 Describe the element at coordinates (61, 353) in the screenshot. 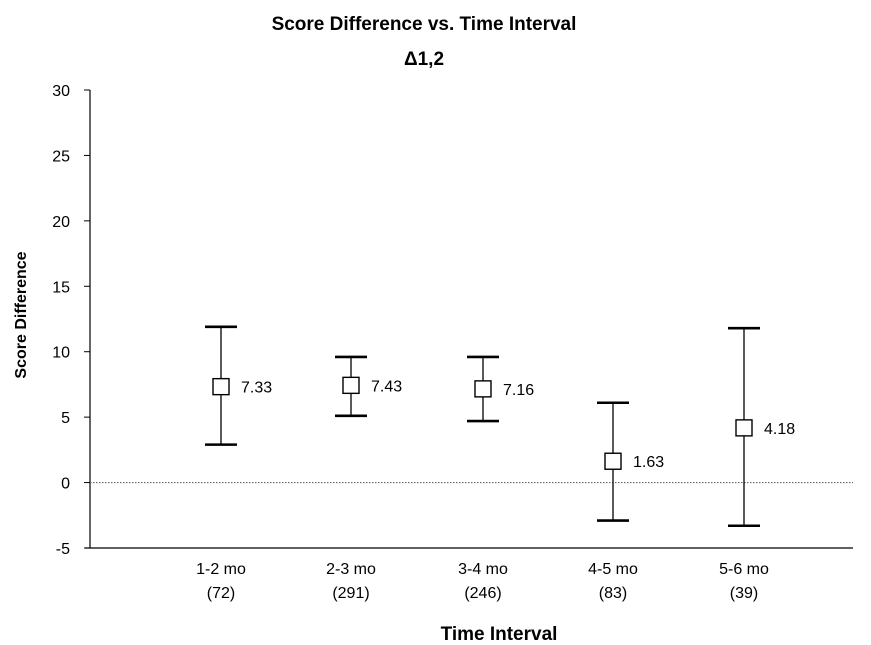

I see `y-tick-label: 10` at that location.